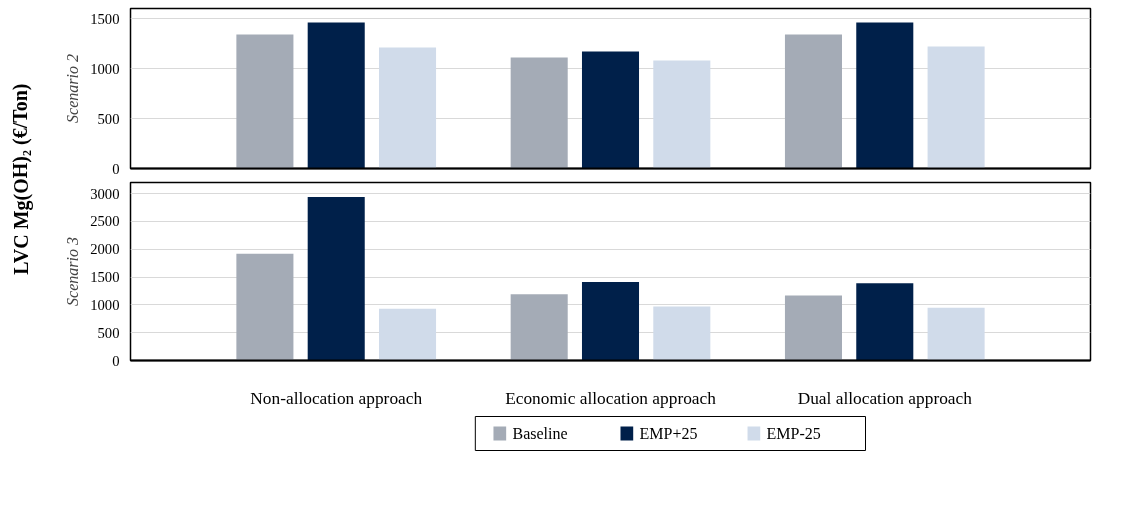 This screenshot has width=1126, height=507. Describe the element at coordinates (540, 433) in the screenshot. I see `legend-label: Baseline` at that location.